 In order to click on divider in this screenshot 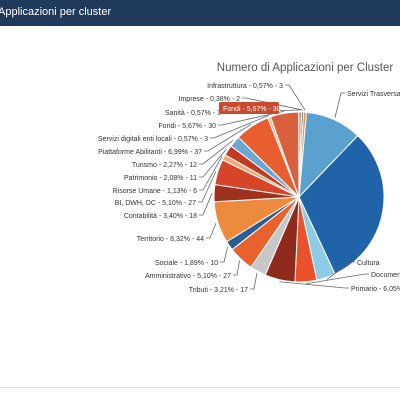, I will do `click(200, 387)`.